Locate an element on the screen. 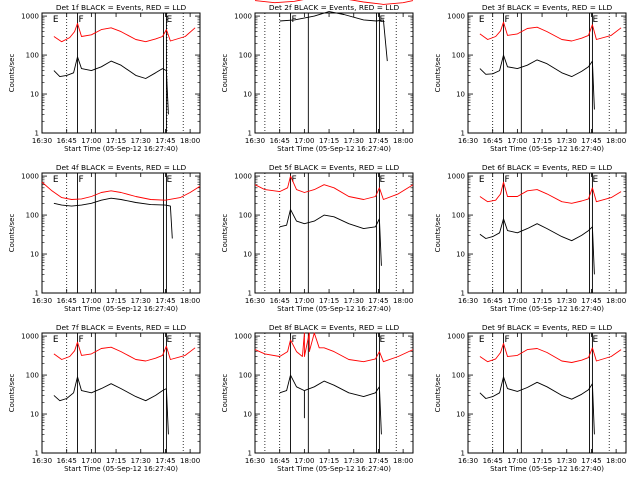 Image resolution: width=640 pixels, height=480 pixels. y-tick-label: 1000 is located at coordinates (30, 177).